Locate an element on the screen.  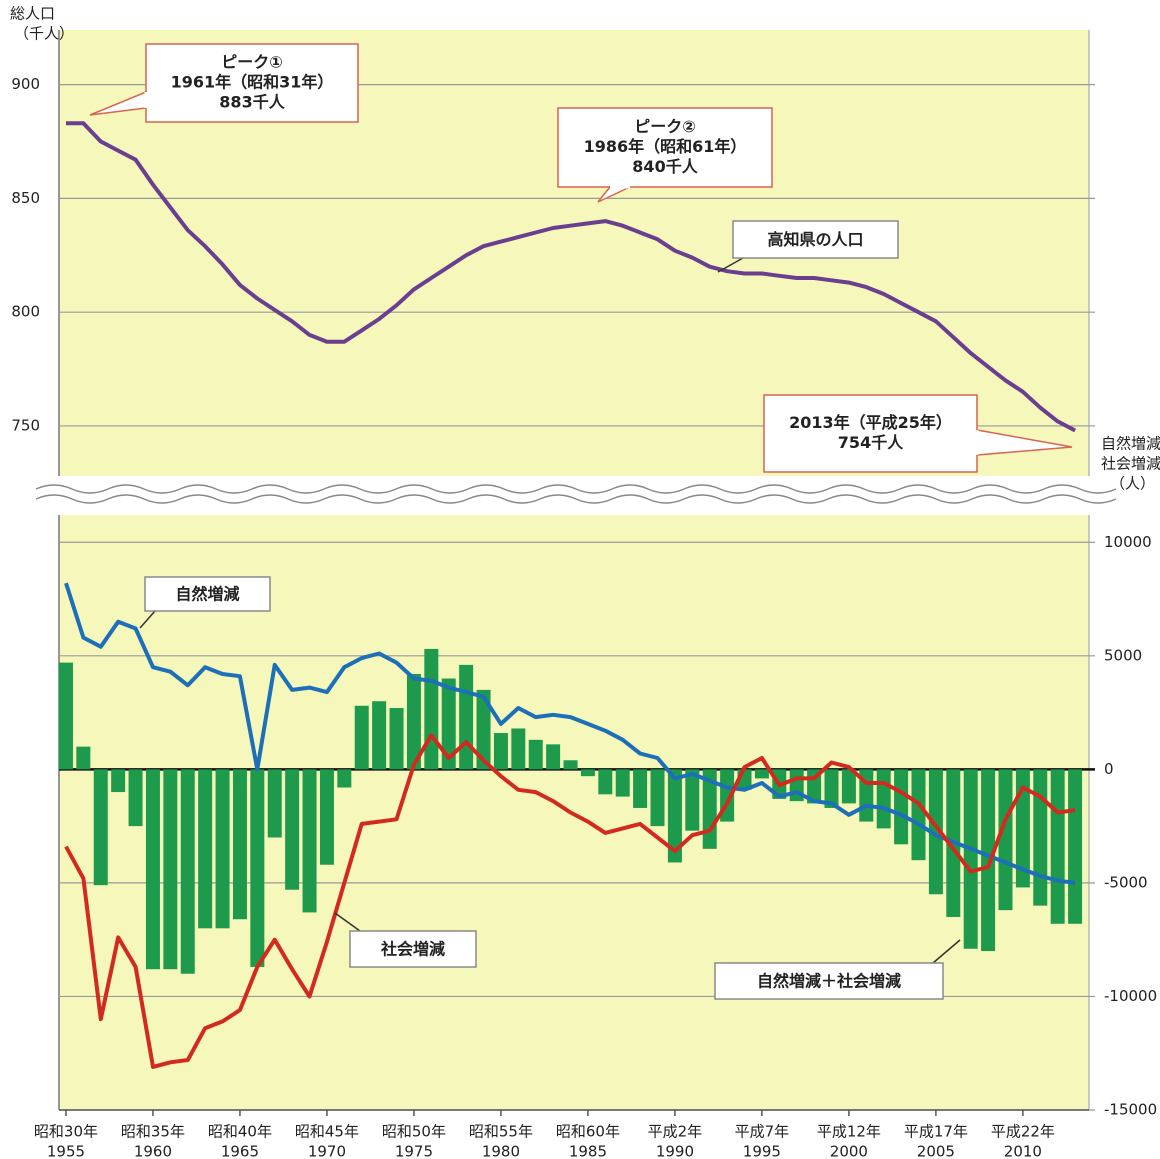
x-tick-label: 2000 is located at coordinates (849, 1151).